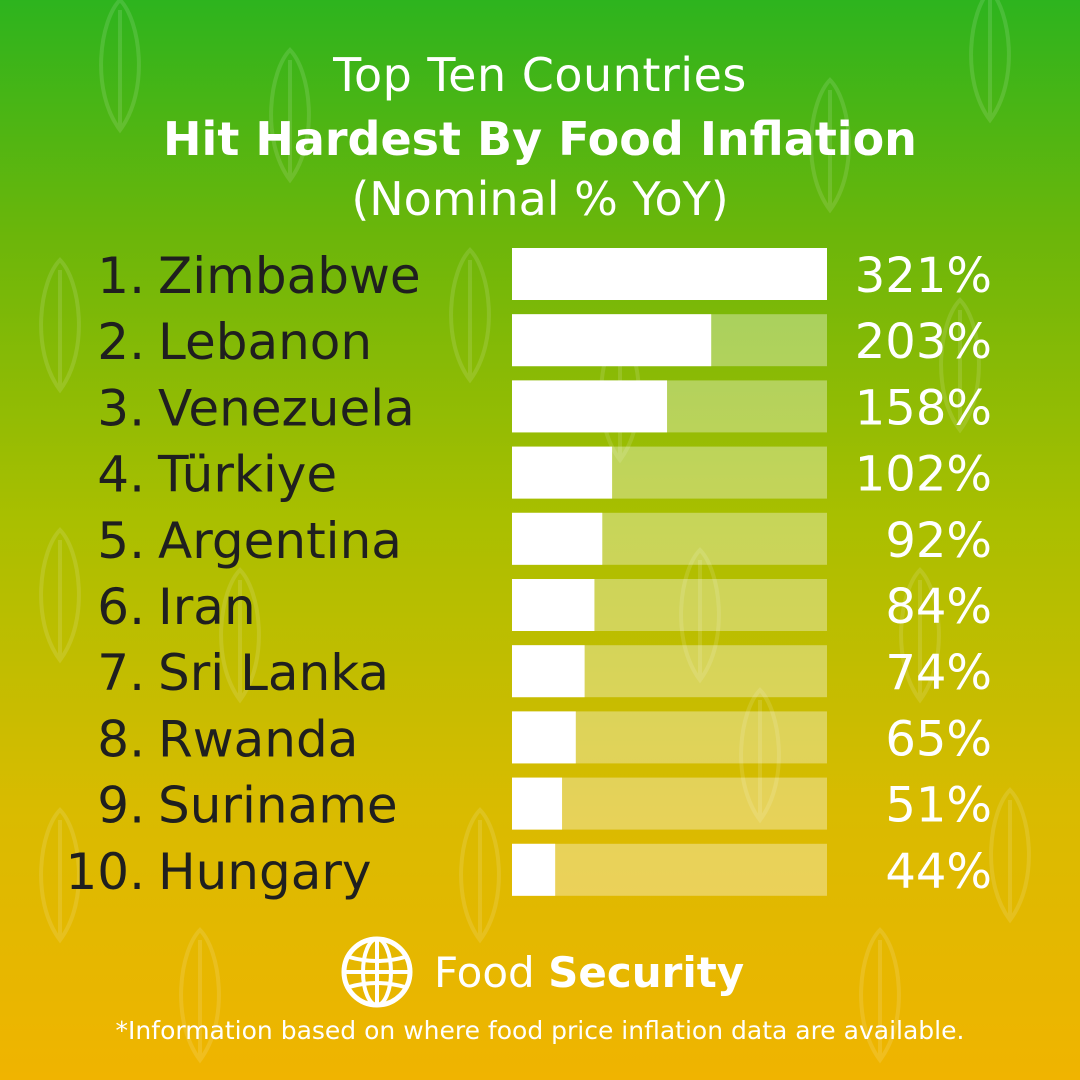  I want to click on country-label: Hungary, so click(265, 872).